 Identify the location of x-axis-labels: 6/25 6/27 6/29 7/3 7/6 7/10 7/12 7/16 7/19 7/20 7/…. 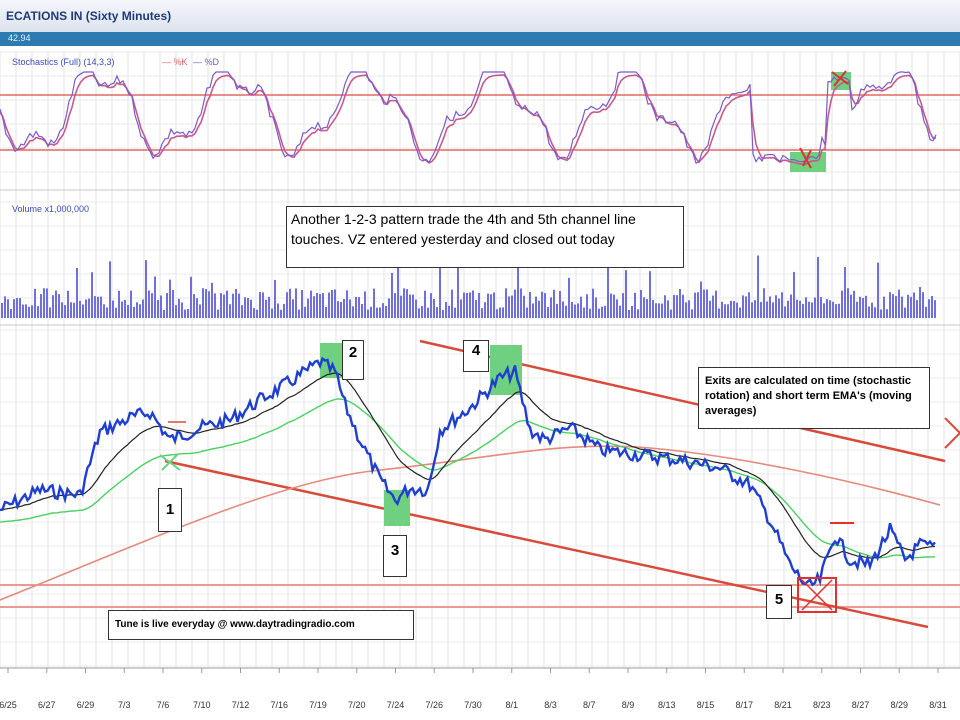
(473, 689).